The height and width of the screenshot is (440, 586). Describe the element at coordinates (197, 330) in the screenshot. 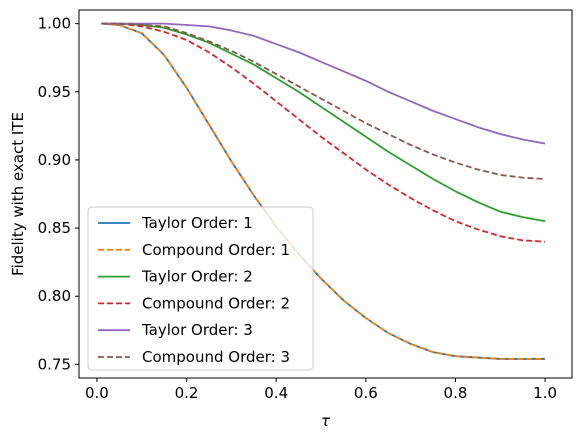

I see `legend-label: Taylor Order: 3` at that location.